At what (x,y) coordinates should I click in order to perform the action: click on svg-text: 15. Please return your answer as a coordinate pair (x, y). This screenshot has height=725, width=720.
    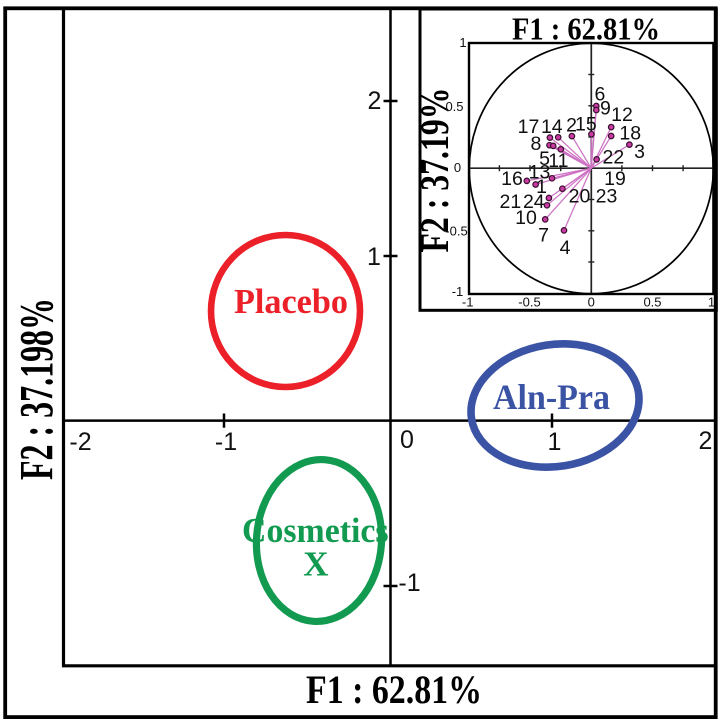
    Looking at the image, I should click on (586, 124).